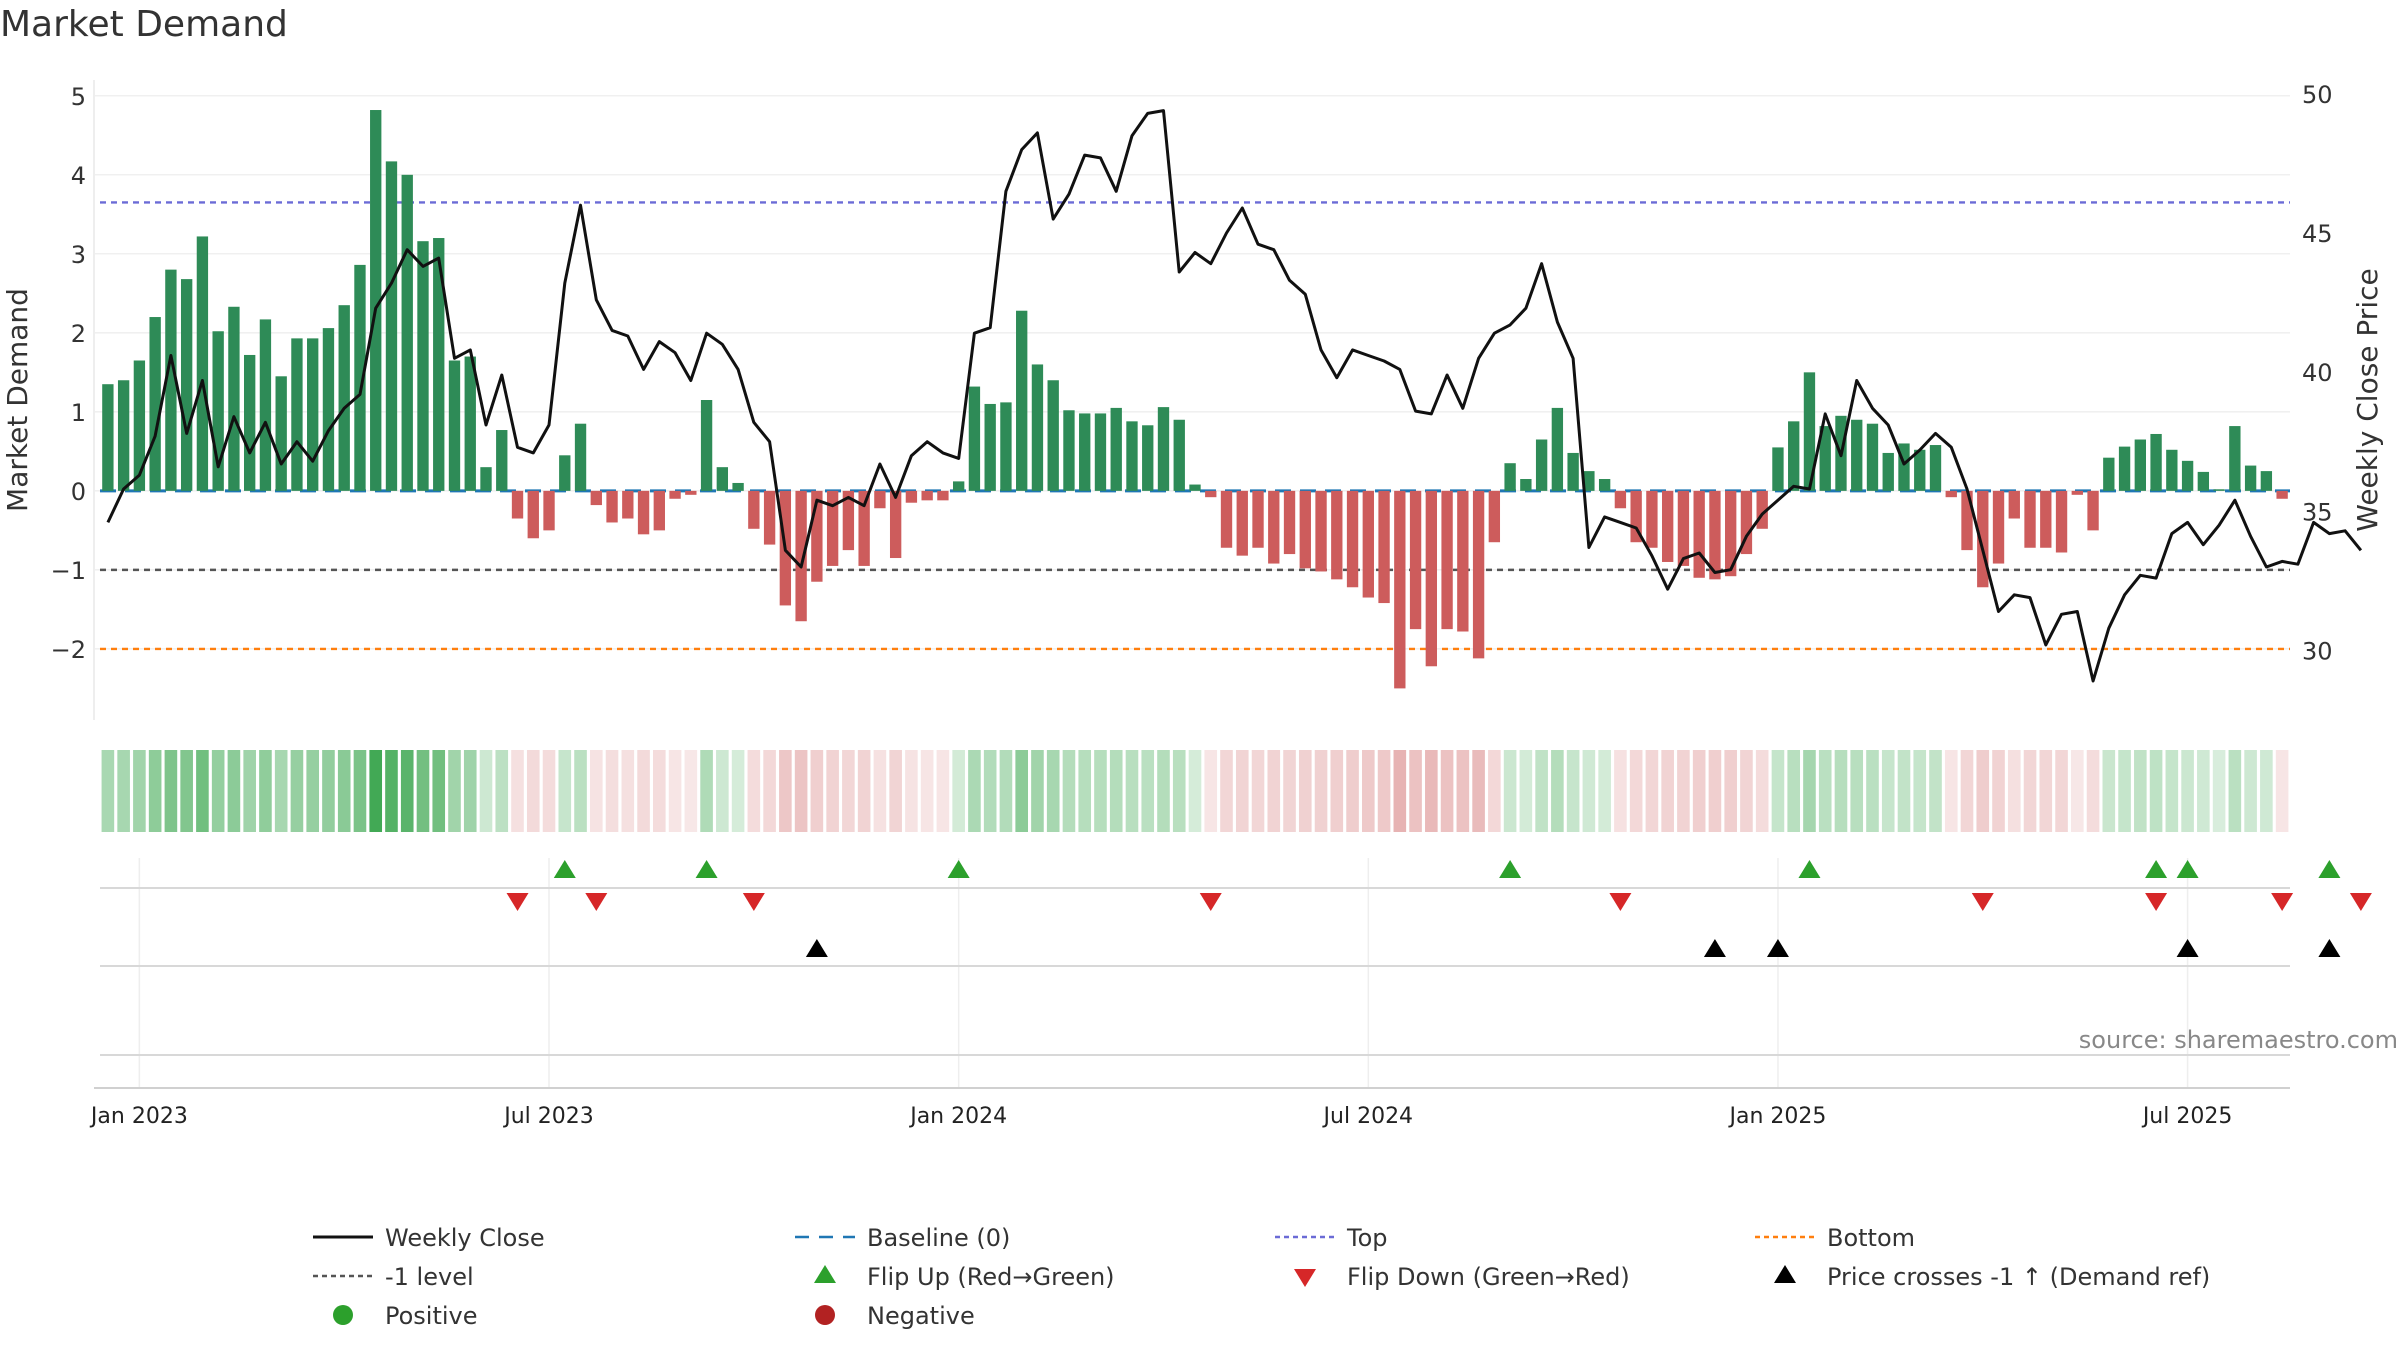 The image size is (2400, 1350). What do you see at coordinates (825, 1274) in the screenshot?
I see `flipup-legend-swatch` at bounding box center [825, 1274].